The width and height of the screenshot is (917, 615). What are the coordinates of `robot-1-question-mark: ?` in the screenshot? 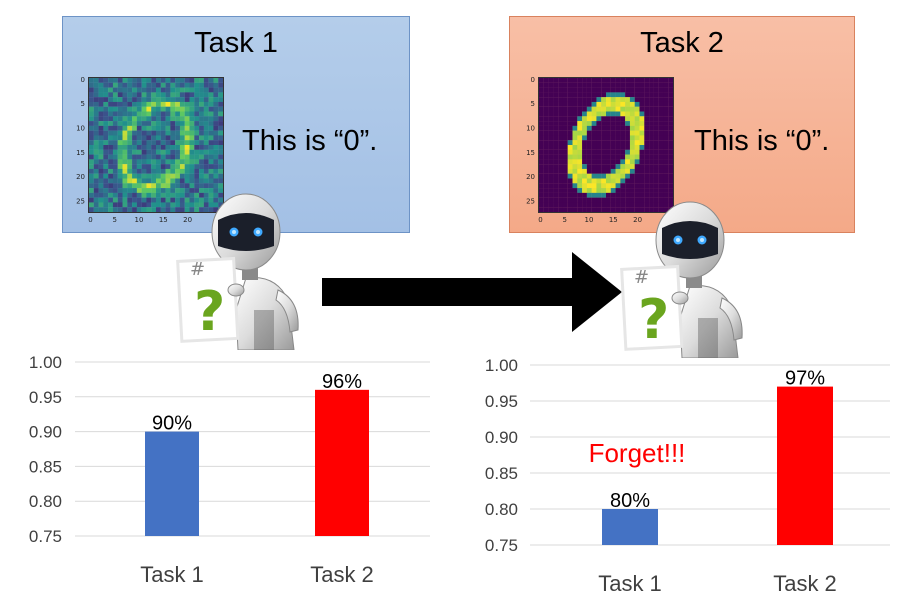 It's located at (209, 311).